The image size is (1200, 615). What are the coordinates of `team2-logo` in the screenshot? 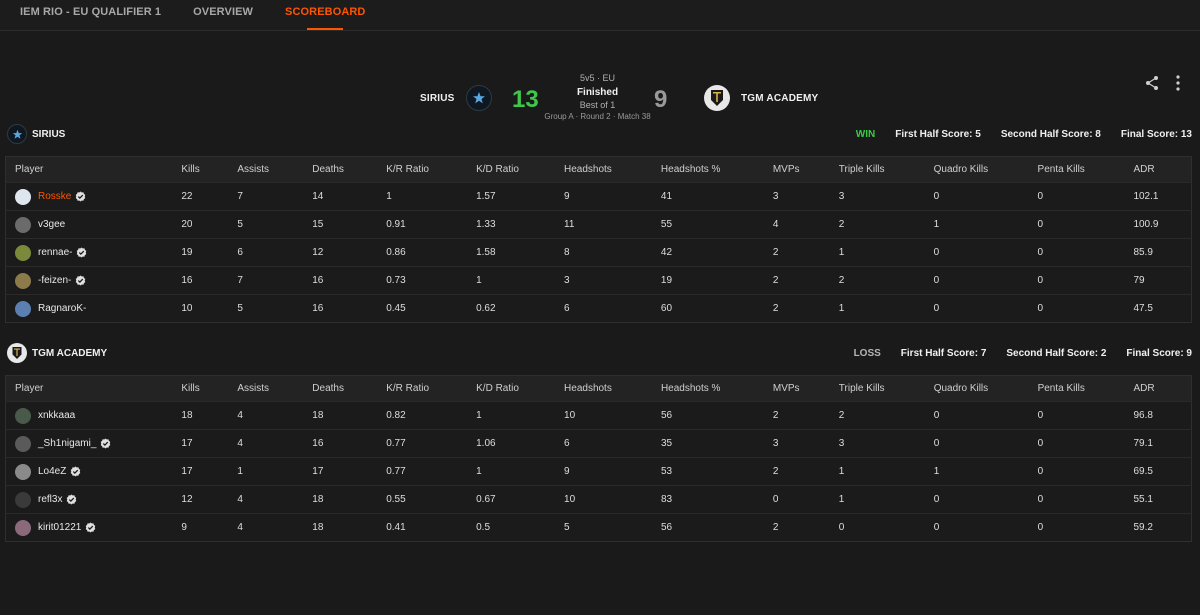 It's located at (717, 98).